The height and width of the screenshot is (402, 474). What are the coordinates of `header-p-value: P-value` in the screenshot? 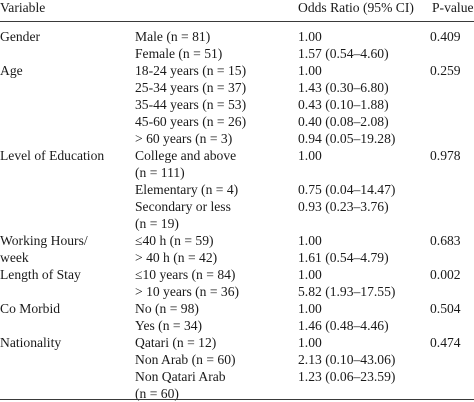 It's located at (453, 7).